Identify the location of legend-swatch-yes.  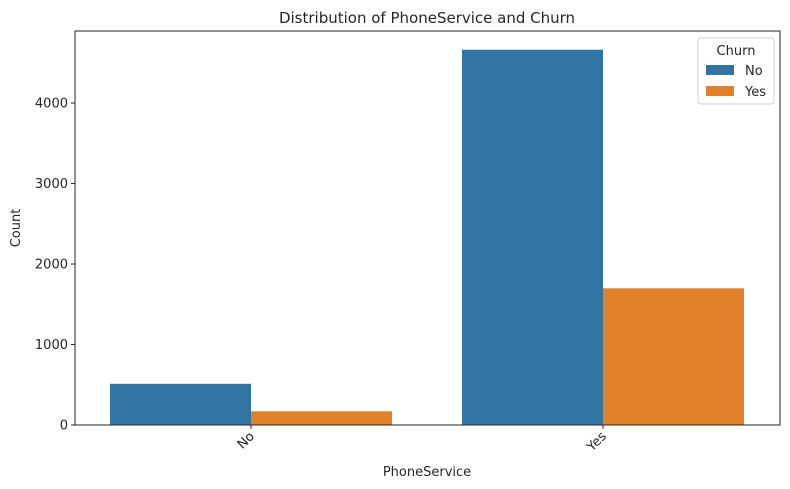
(720, 91).